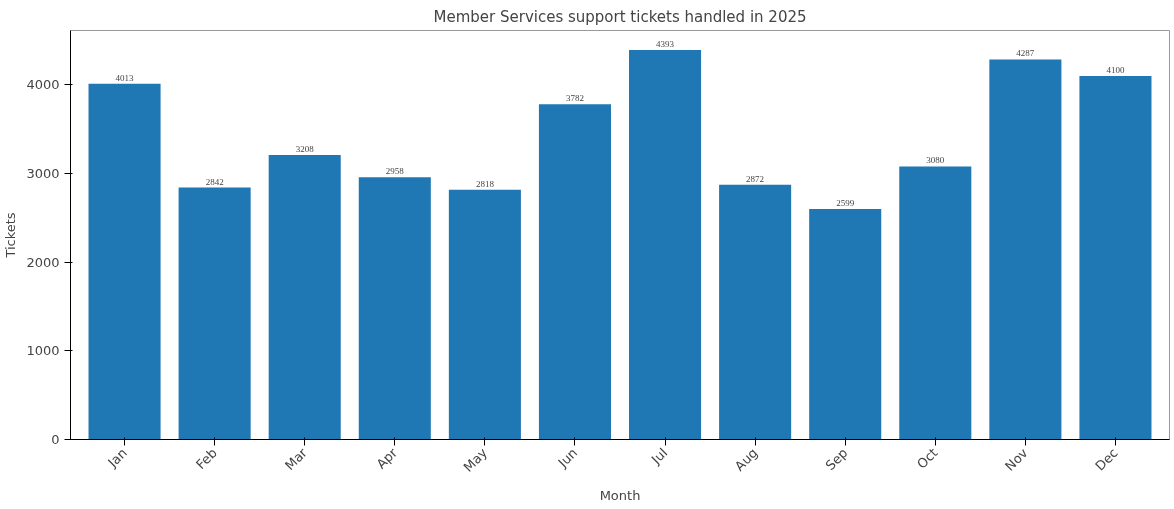 The width and height of the screenshot is (1174, 509). What do you see at coordinates (387, 458) in the screenshot?
I see `x-tick-label: Apr` at bounding box center [387, 458].